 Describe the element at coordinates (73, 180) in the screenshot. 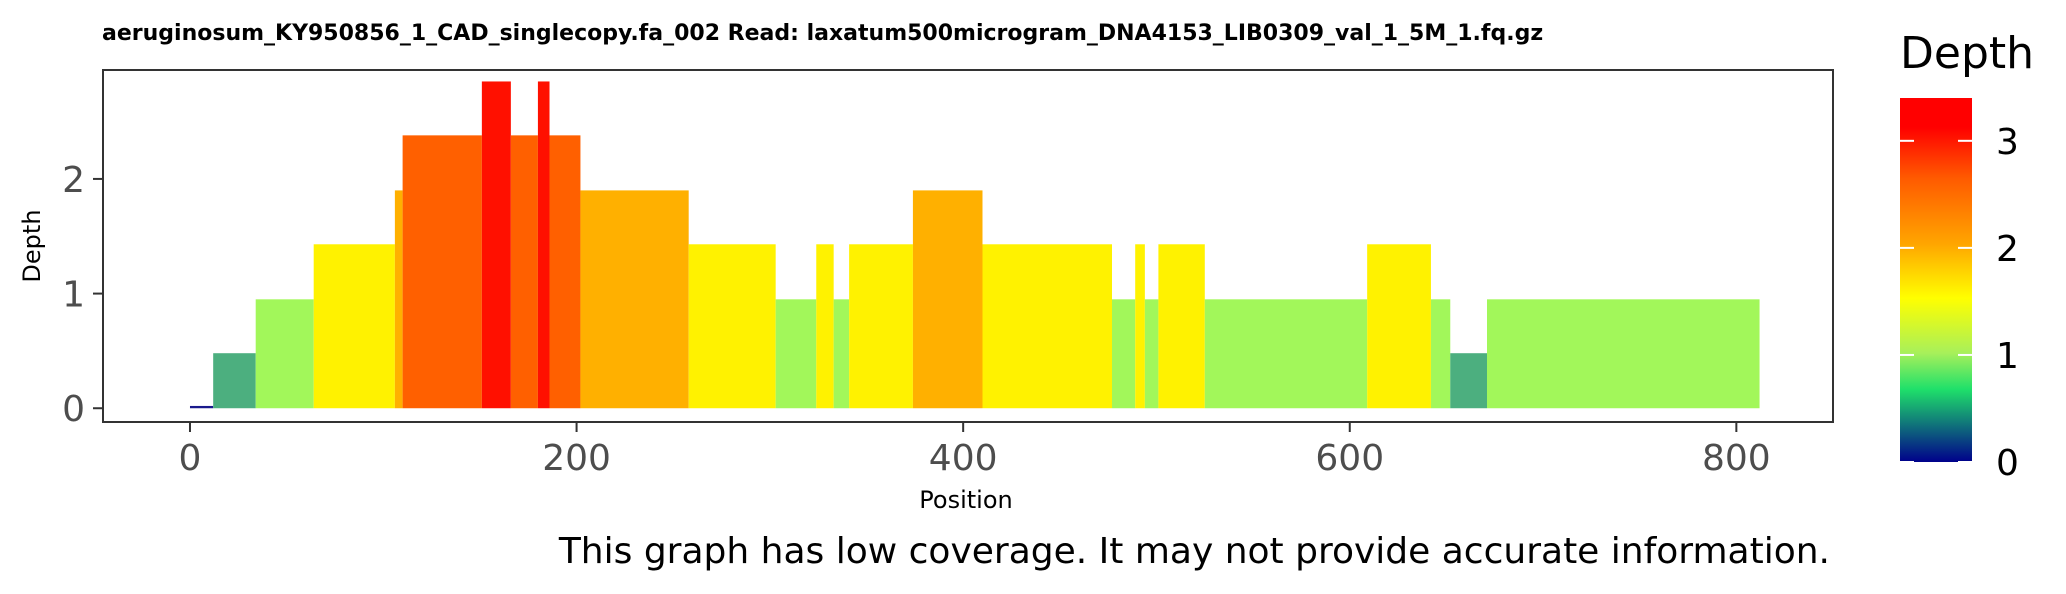

I see `y-tick-label: 2` at that location.